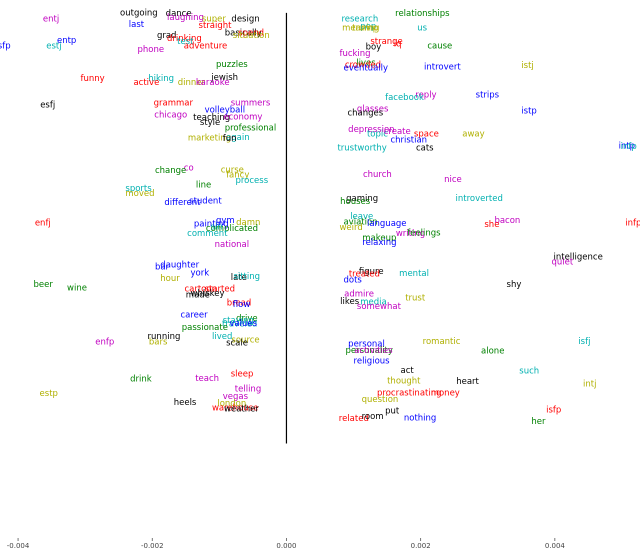 The image size is (640, 554). I want to click on word-point: quiet, so click(562, 262).